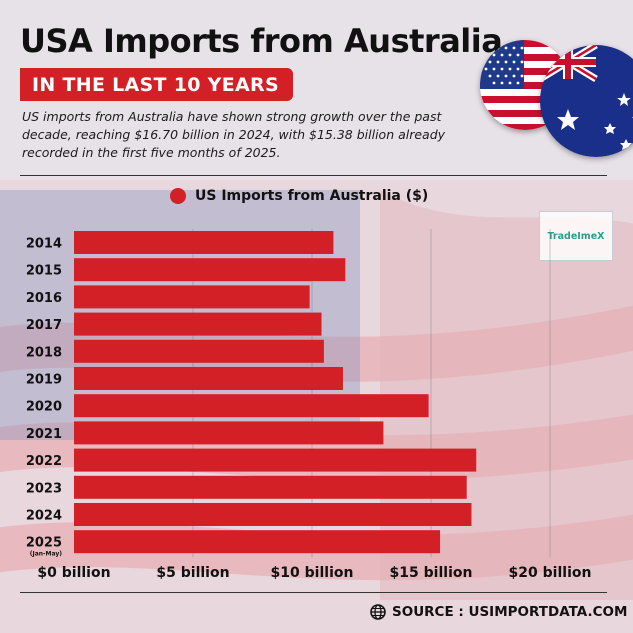  I want to click on source-text: SOURCE : USIMPORTDATA.COM, so click(510, 612).